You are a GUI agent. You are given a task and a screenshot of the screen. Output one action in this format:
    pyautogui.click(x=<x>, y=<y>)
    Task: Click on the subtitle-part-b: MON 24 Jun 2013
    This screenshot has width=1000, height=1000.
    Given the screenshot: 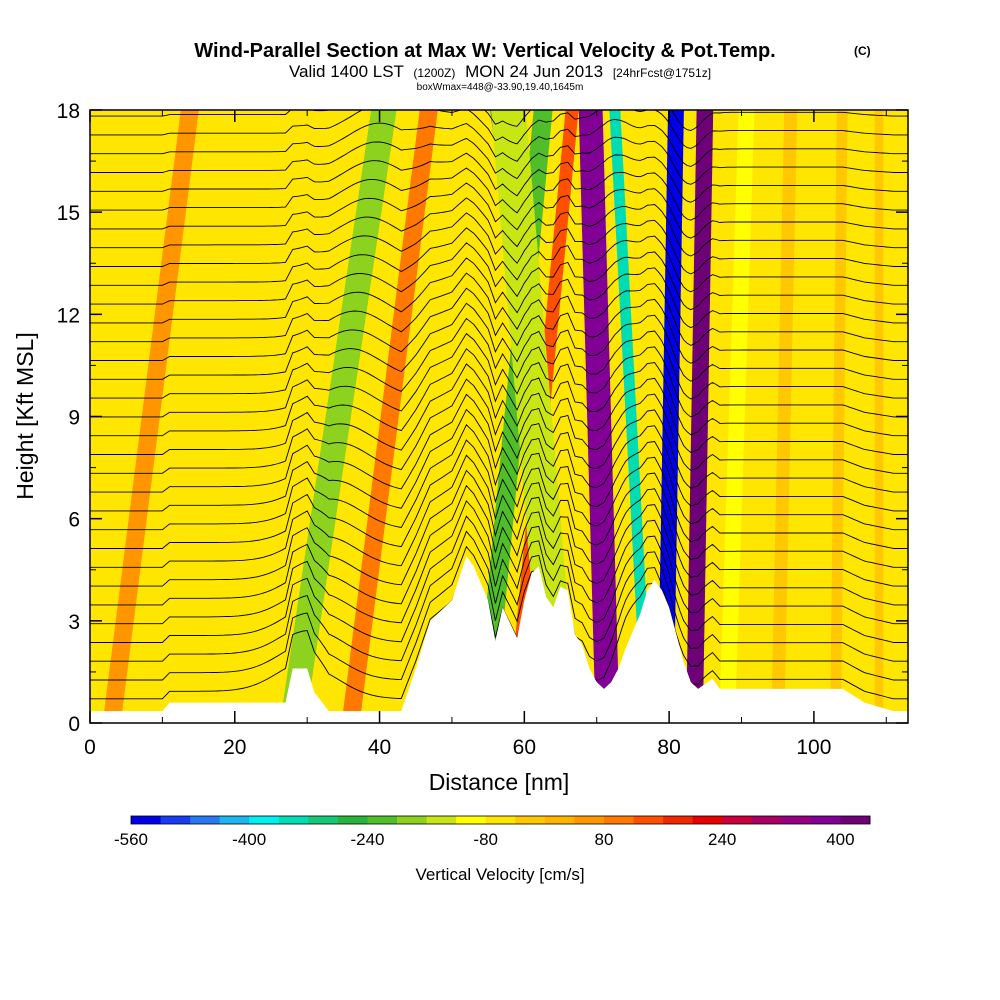 What is the action you would take?
    pyautogui.click(x=534, y=71)
    